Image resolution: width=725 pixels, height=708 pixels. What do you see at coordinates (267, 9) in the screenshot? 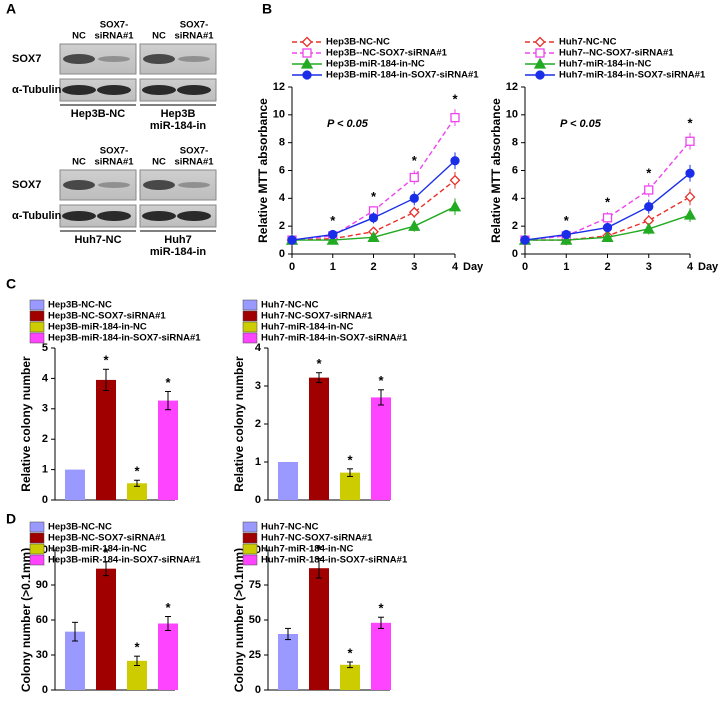
I see `panel-label: B` at bounding box center [267, 9].